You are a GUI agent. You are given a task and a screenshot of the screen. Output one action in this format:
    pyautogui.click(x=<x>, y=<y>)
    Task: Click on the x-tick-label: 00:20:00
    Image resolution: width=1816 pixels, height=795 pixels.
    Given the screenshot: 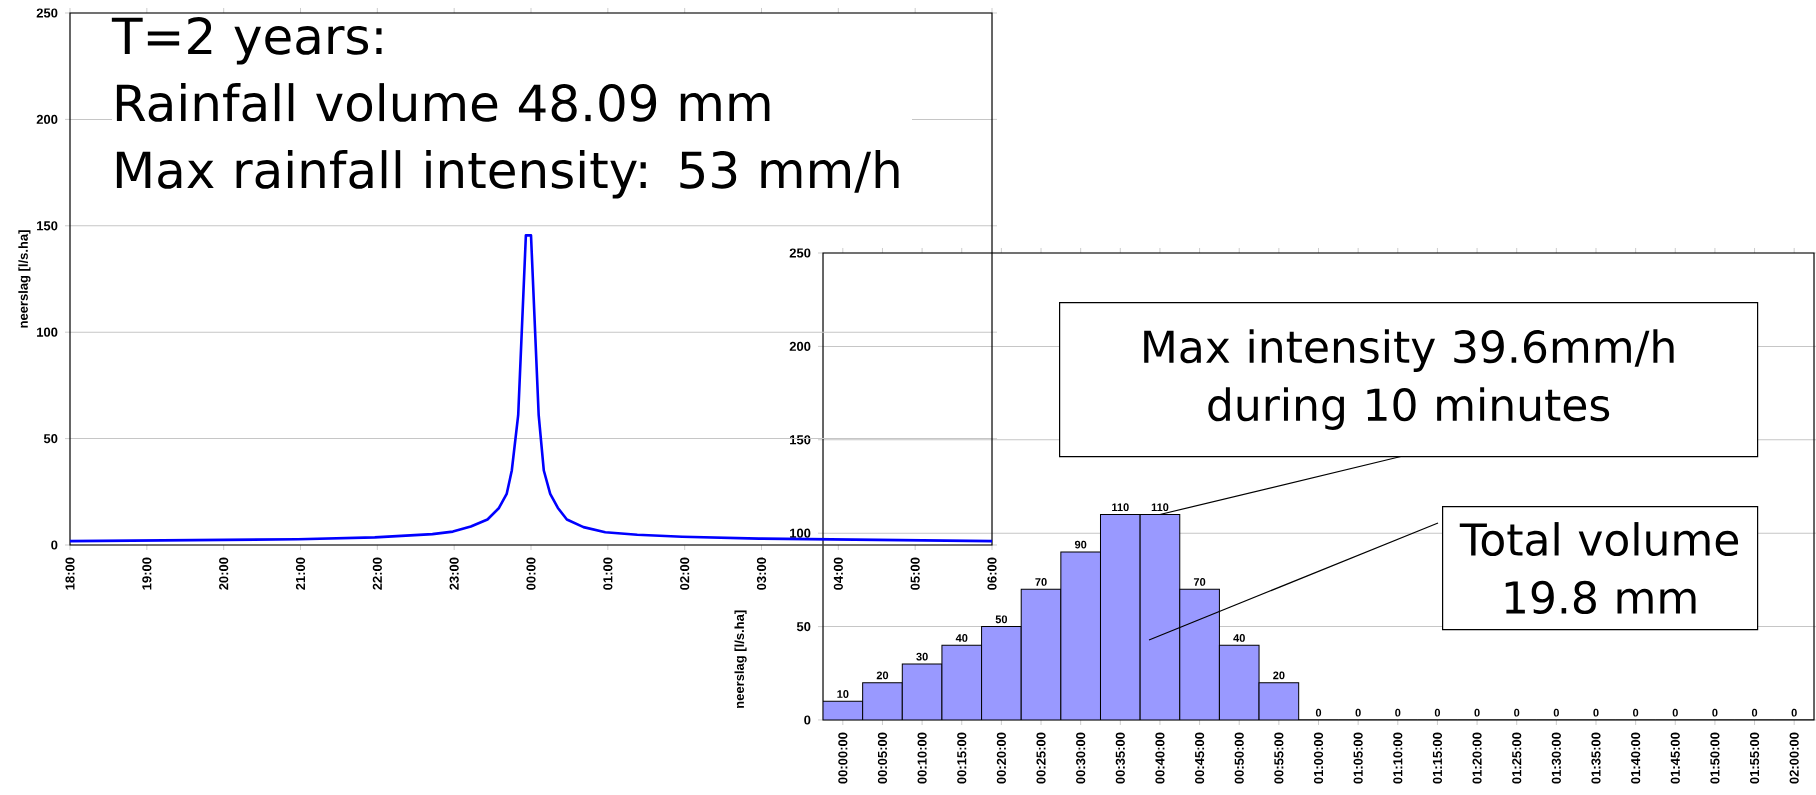 What is the action you would take?
    pyautogui.click(x=1001, y=758)
    